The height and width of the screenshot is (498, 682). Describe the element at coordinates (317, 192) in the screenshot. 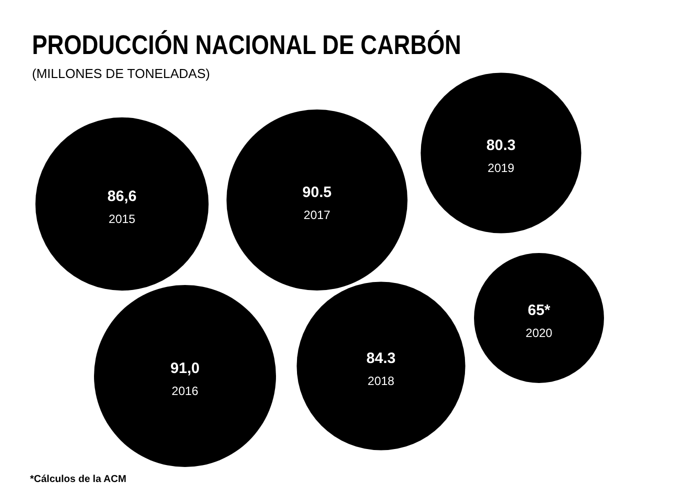

I see `data-label: 90.5` at that location.